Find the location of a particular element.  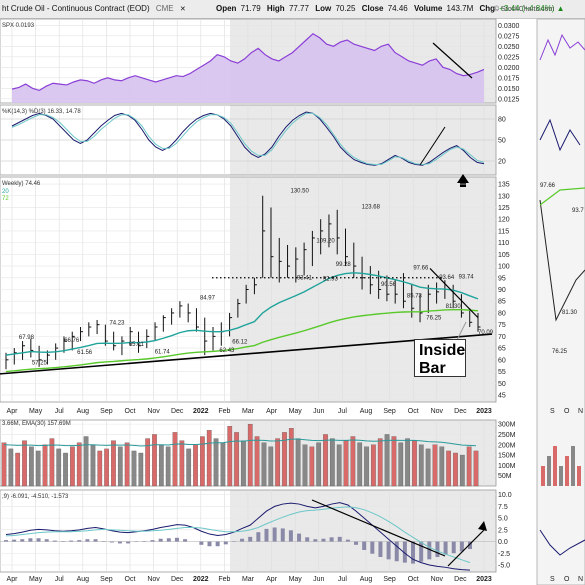

x-tick-macd-11: Apr is located at coordinates (272, 579).